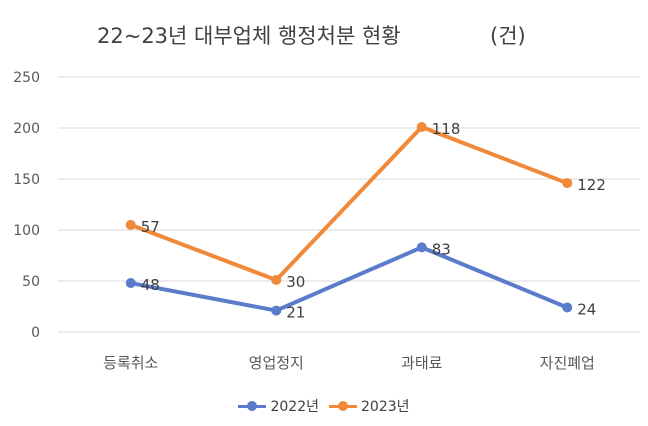 Image resolution: width=648 pixels, height=426 pixels. I want to click on y-tick-label: 50, so click(31, 282).